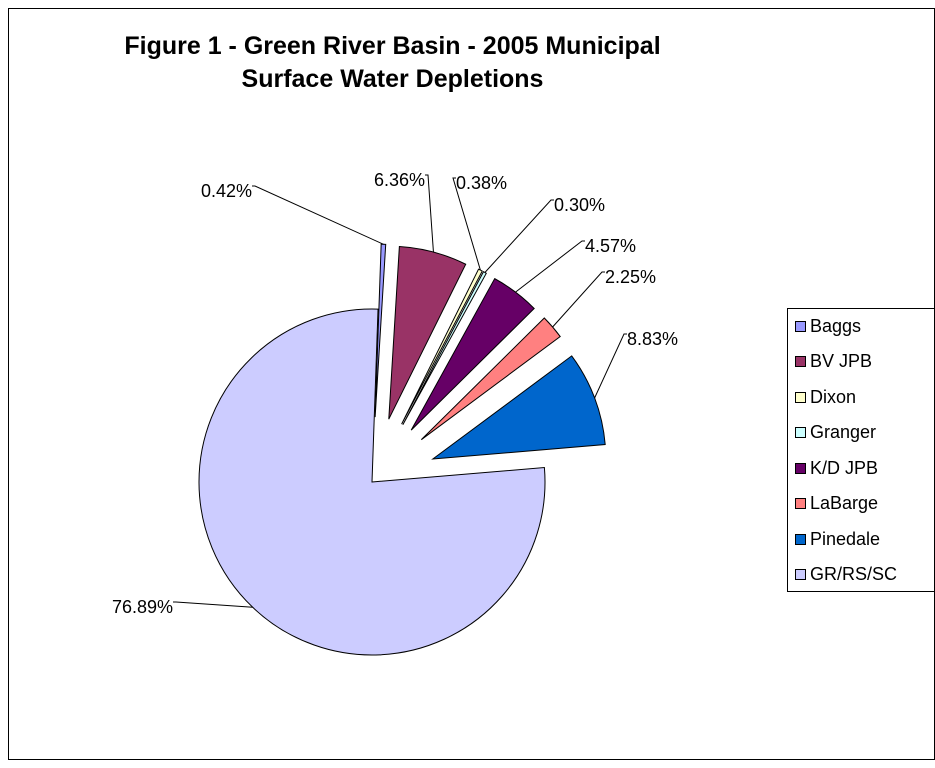 The width and height of the screenshot is (935, 768). I want to click on legend-item: Granger, so click(835, 433).